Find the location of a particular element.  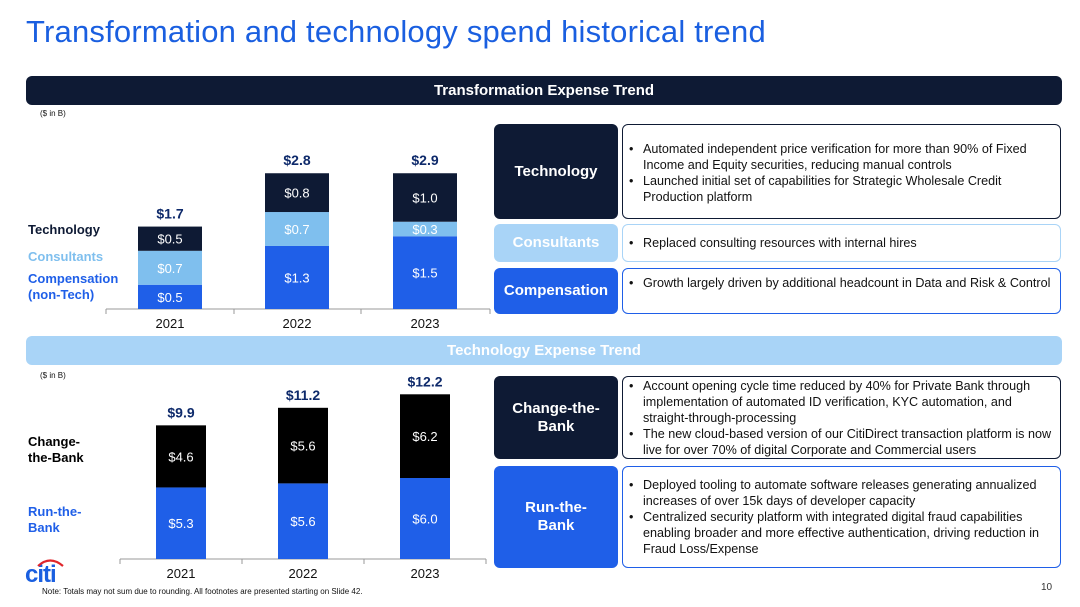

total-label: $11.2 is located at coordinates (303, 395).